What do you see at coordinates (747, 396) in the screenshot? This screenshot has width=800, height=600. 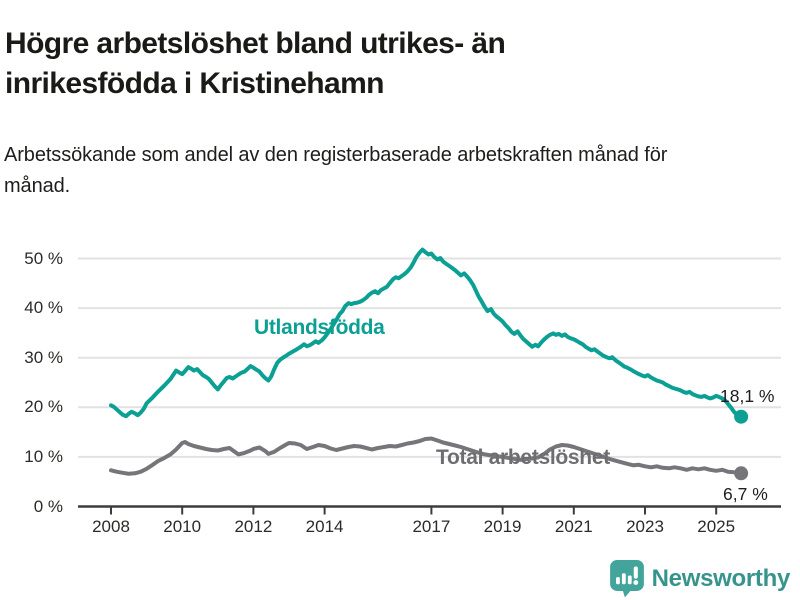 I see `end-value-label-utlandsfodda: 18,1 %` at bounding box center [747, 396].